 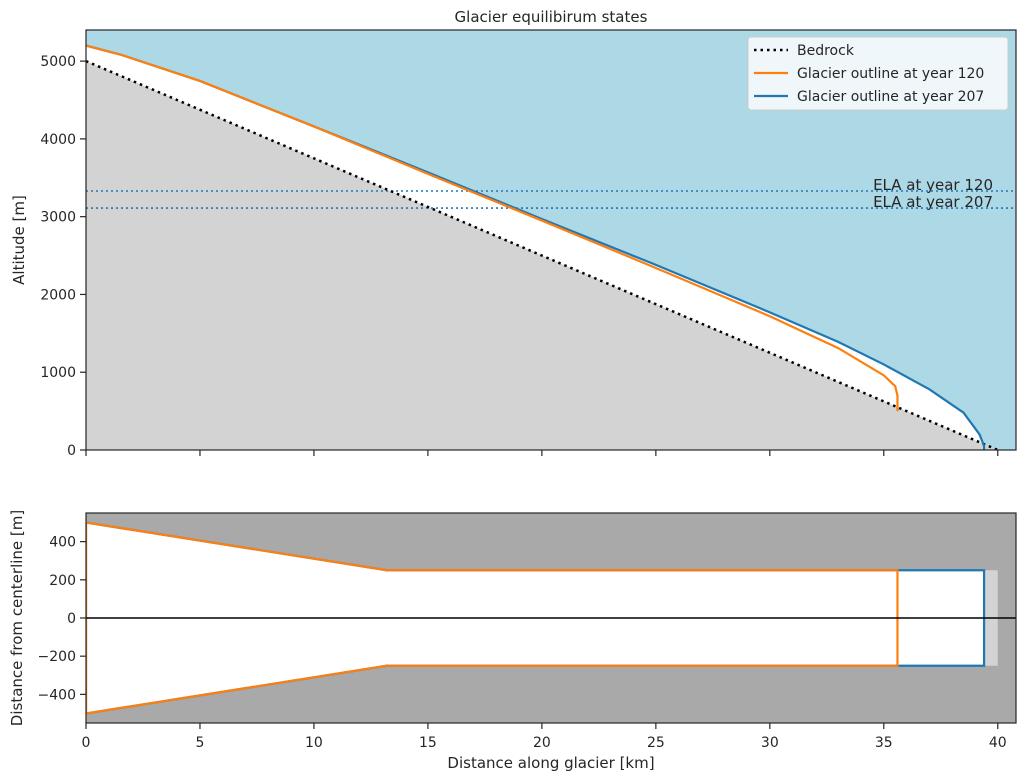 I want to click on legend-label-year-207: Glacier outline at year 207, so click(x=890, y=97).